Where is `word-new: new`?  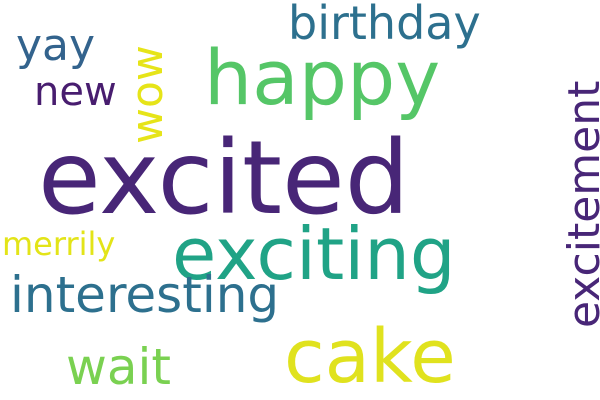
word-new: new is located at coordinates (75, 92).